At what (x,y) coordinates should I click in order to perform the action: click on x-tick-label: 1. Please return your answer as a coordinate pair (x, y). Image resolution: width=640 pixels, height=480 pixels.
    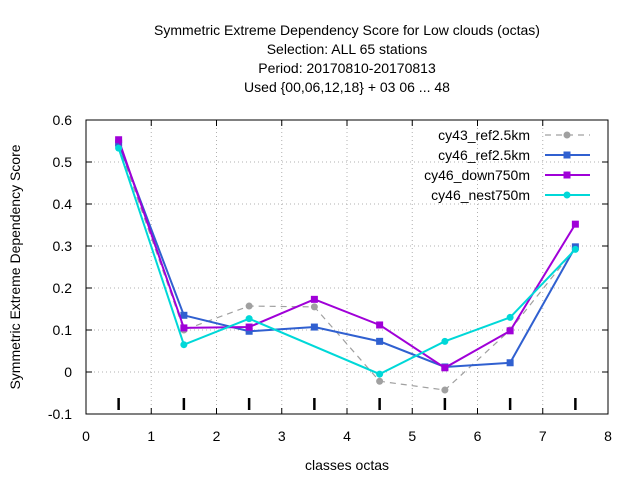
    Looking at the image, I should click on (151, 436).